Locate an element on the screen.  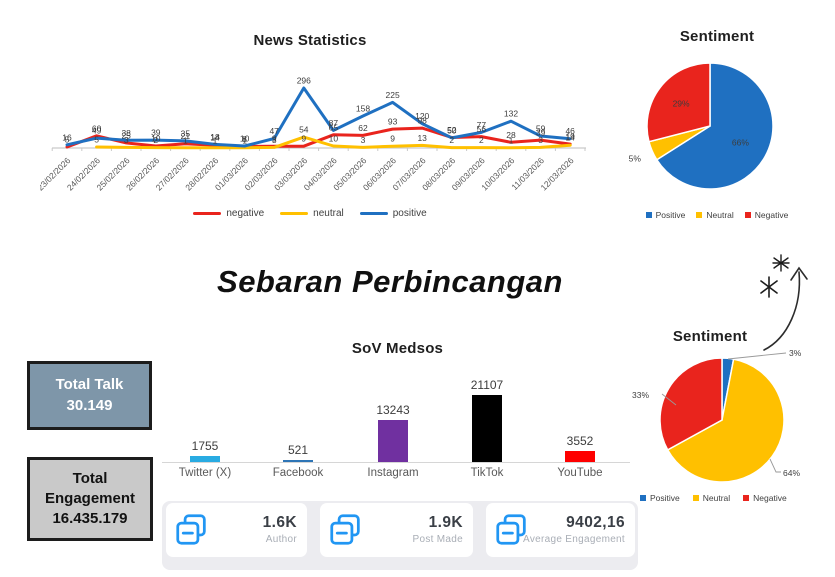
stat-label: Post Made is located at coordinates (437, 539).